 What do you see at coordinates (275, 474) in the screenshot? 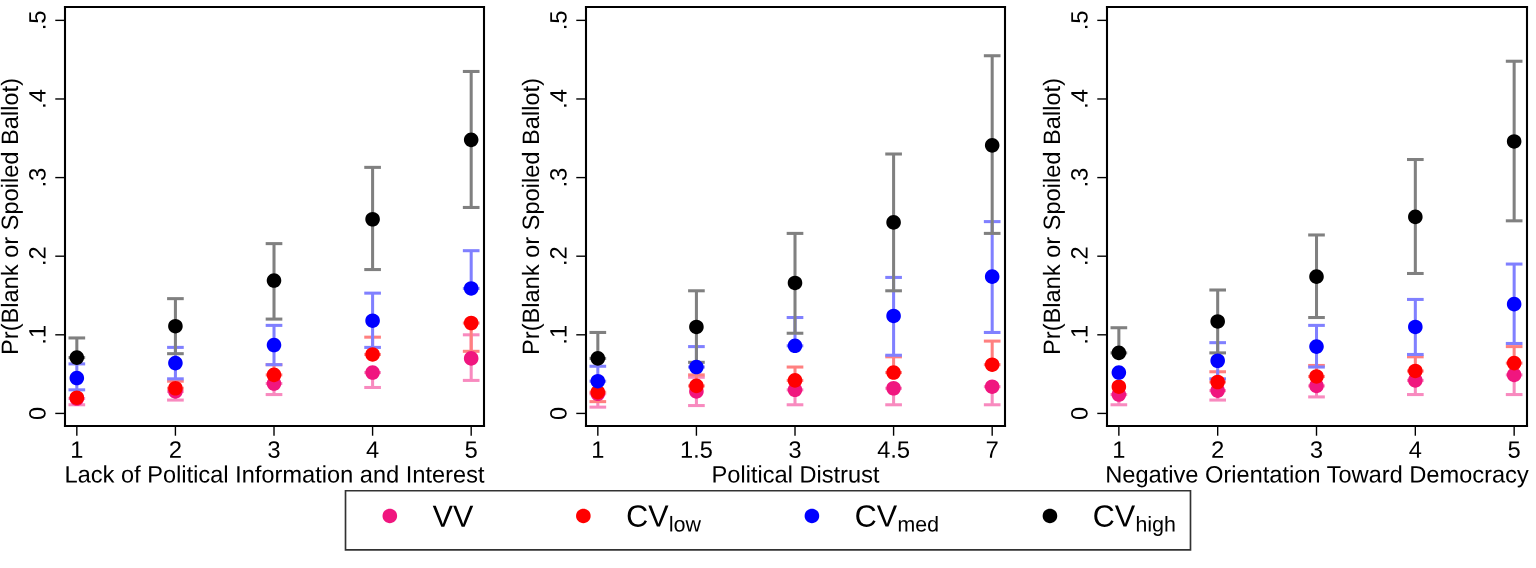
I see `x-axis-title: Lack of Political Information and Interest` at bounding box center [275, 474].